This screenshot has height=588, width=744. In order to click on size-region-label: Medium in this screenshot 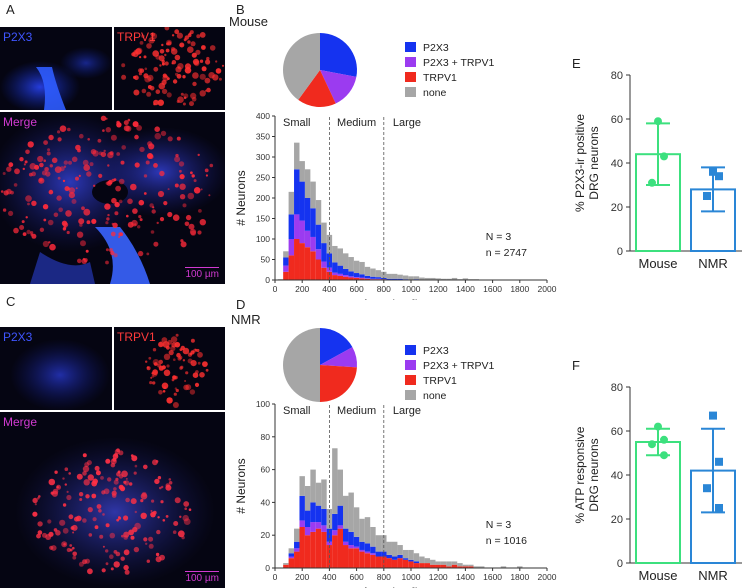, I will do `click(356, 411)`.